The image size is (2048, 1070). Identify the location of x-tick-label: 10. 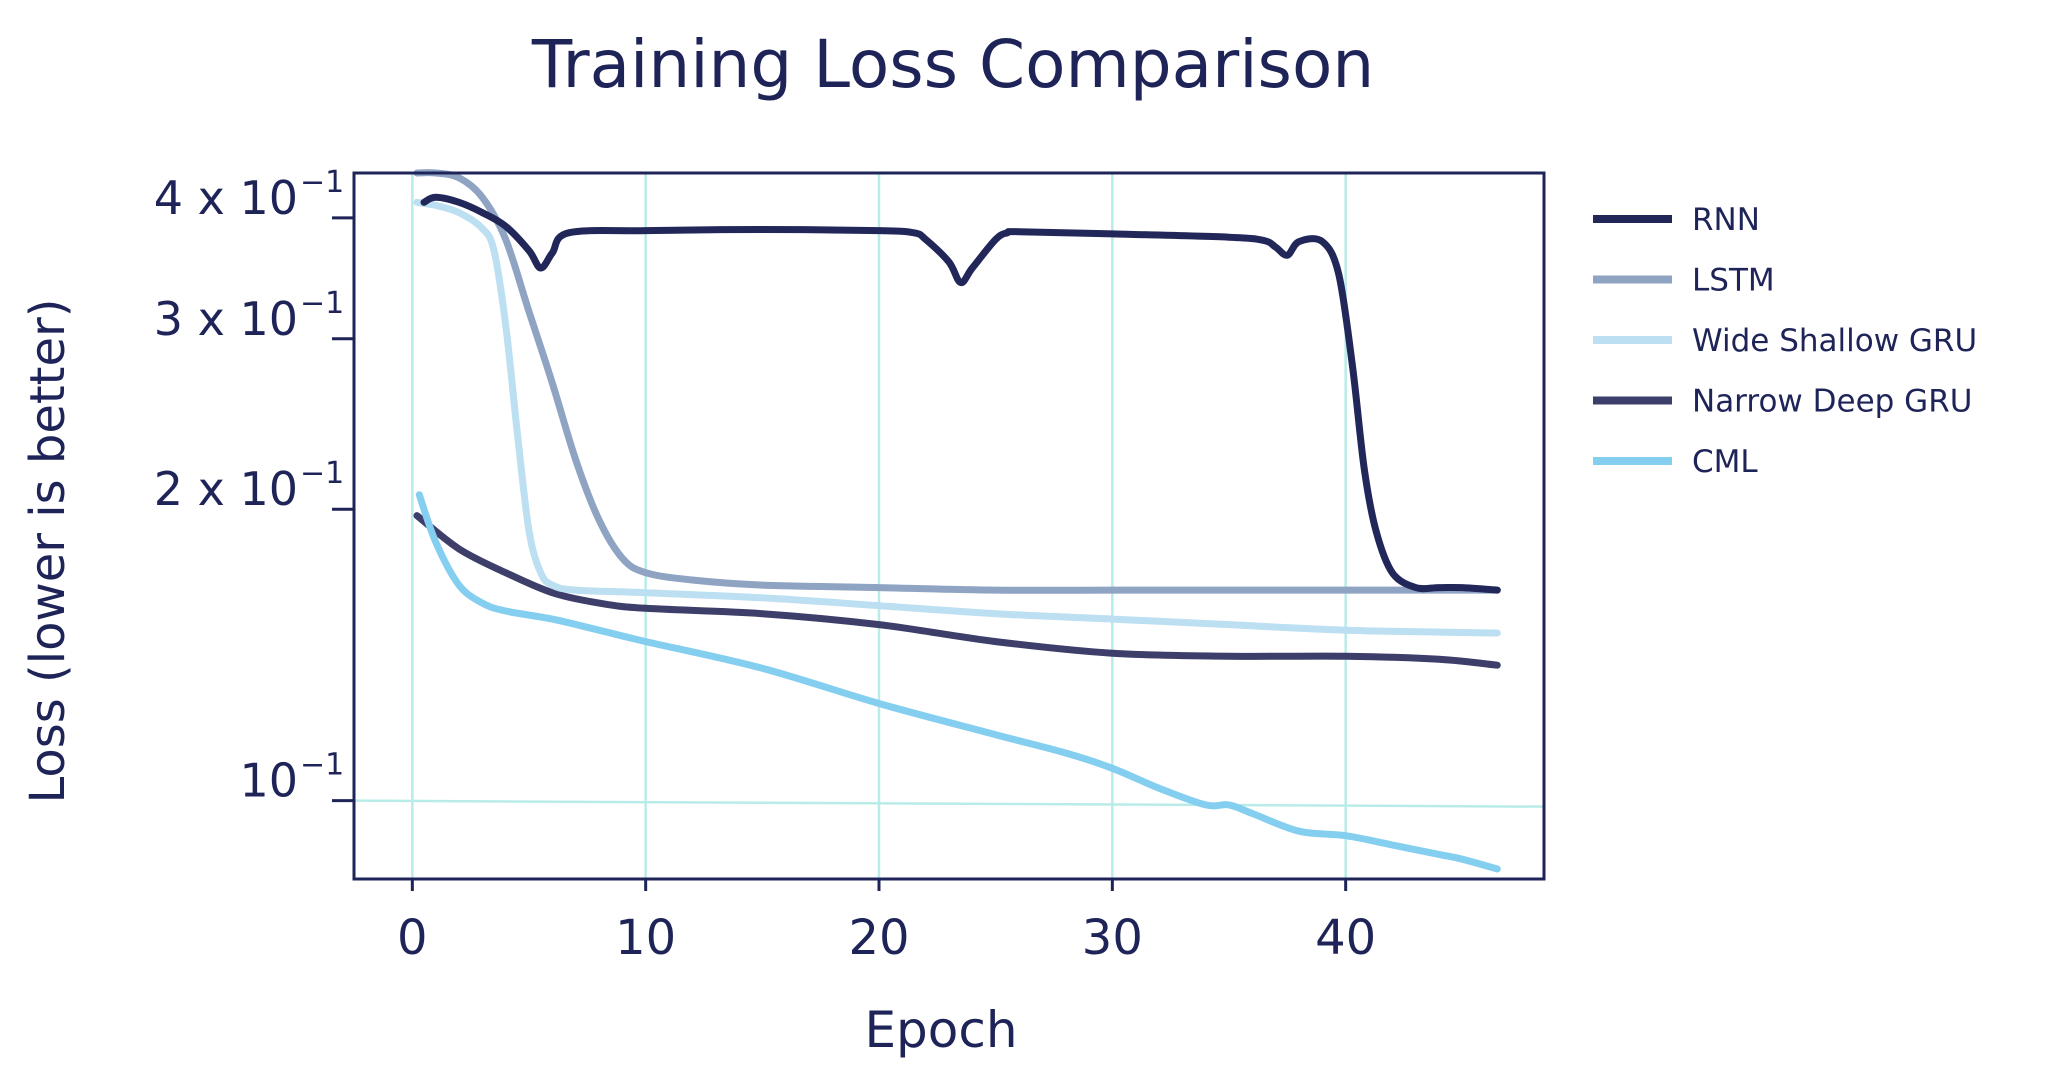
(645, 938).